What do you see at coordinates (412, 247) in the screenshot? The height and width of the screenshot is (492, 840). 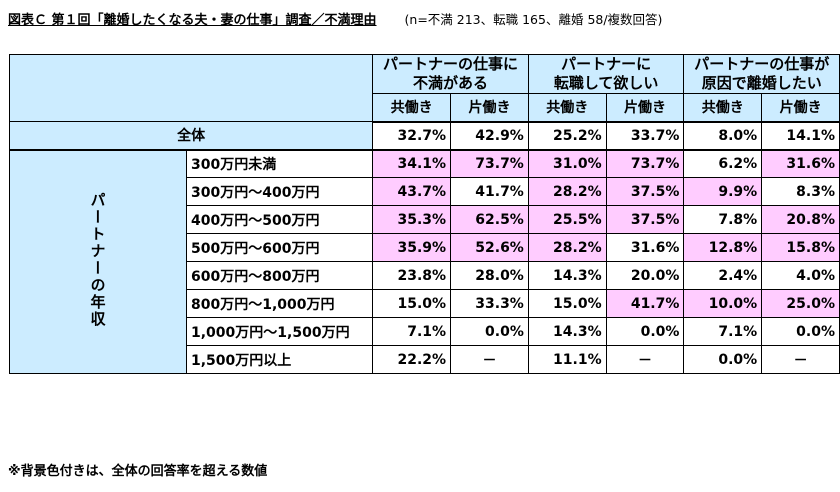 I see `value-cell-highlighted: 35.9%` at bounding box center [412, 247].